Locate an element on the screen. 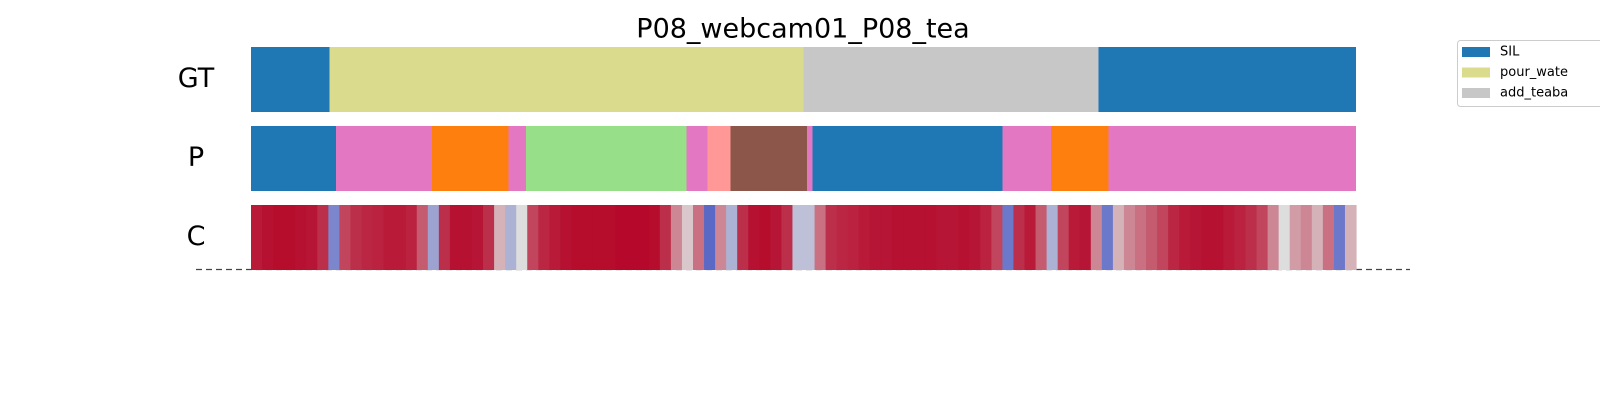  legend-label: SIL is located at coordinates (1510, 52).